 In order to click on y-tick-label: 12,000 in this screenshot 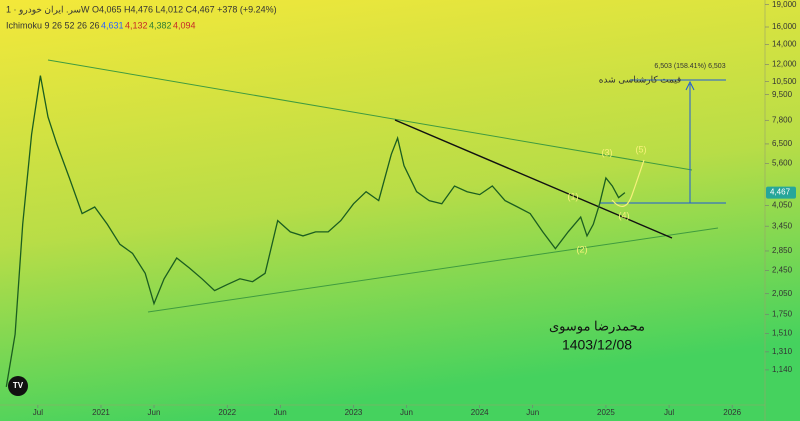, I will do `click(784, 63)`.